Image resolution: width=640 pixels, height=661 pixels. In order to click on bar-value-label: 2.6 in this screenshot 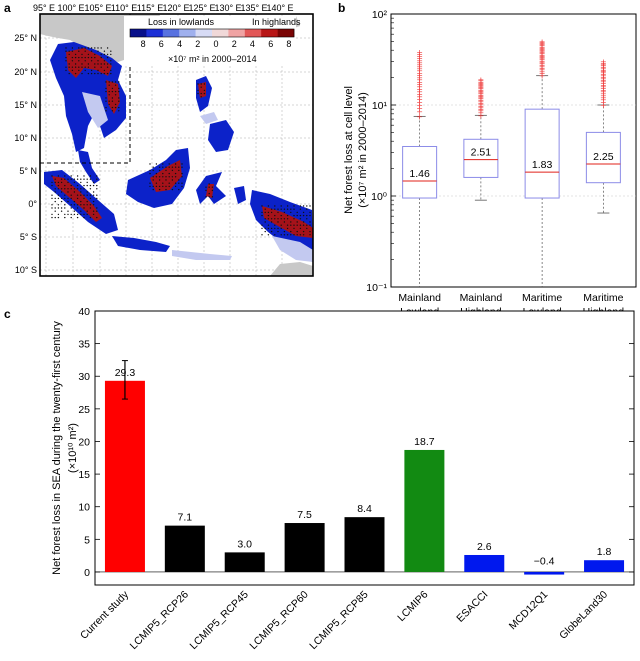, I will do `click(484, 547)`.